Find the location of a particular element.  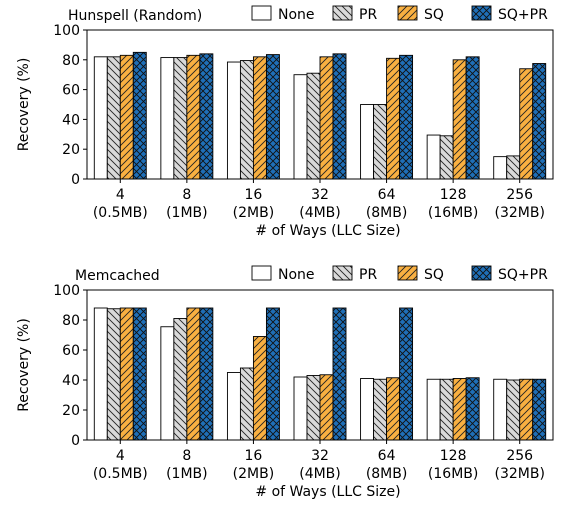

x-tick-sublabel: (1MB) is located at coordinates (187, 213).